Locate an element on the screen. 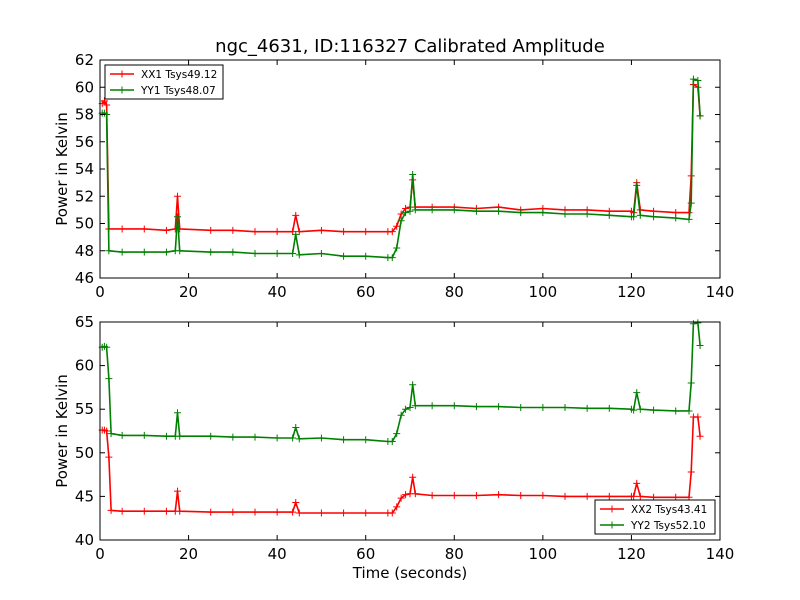 This screenshot has height=600, width=800. x-tick-label: 80 is located at coordinates (454, 554).